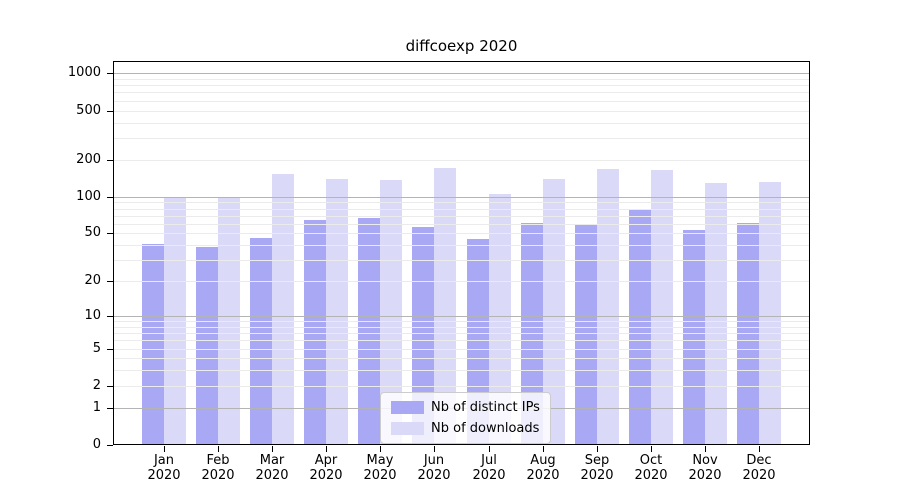  Describe the element at coordinates (84, 73) in the screenshot. I see `y-tick-label-1000: 1000` at that location.